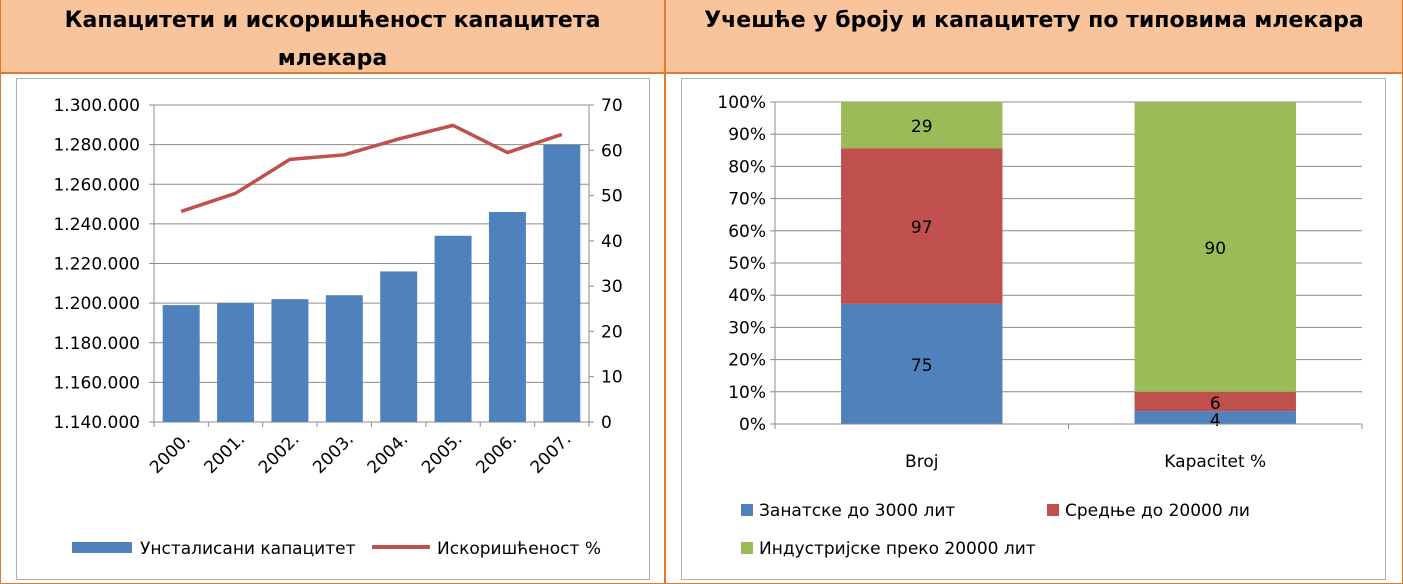 The width and height of the screenshot is (1403, 584). I want to click on legend-label: Занатске до 3000 лит, so click(857, 511).